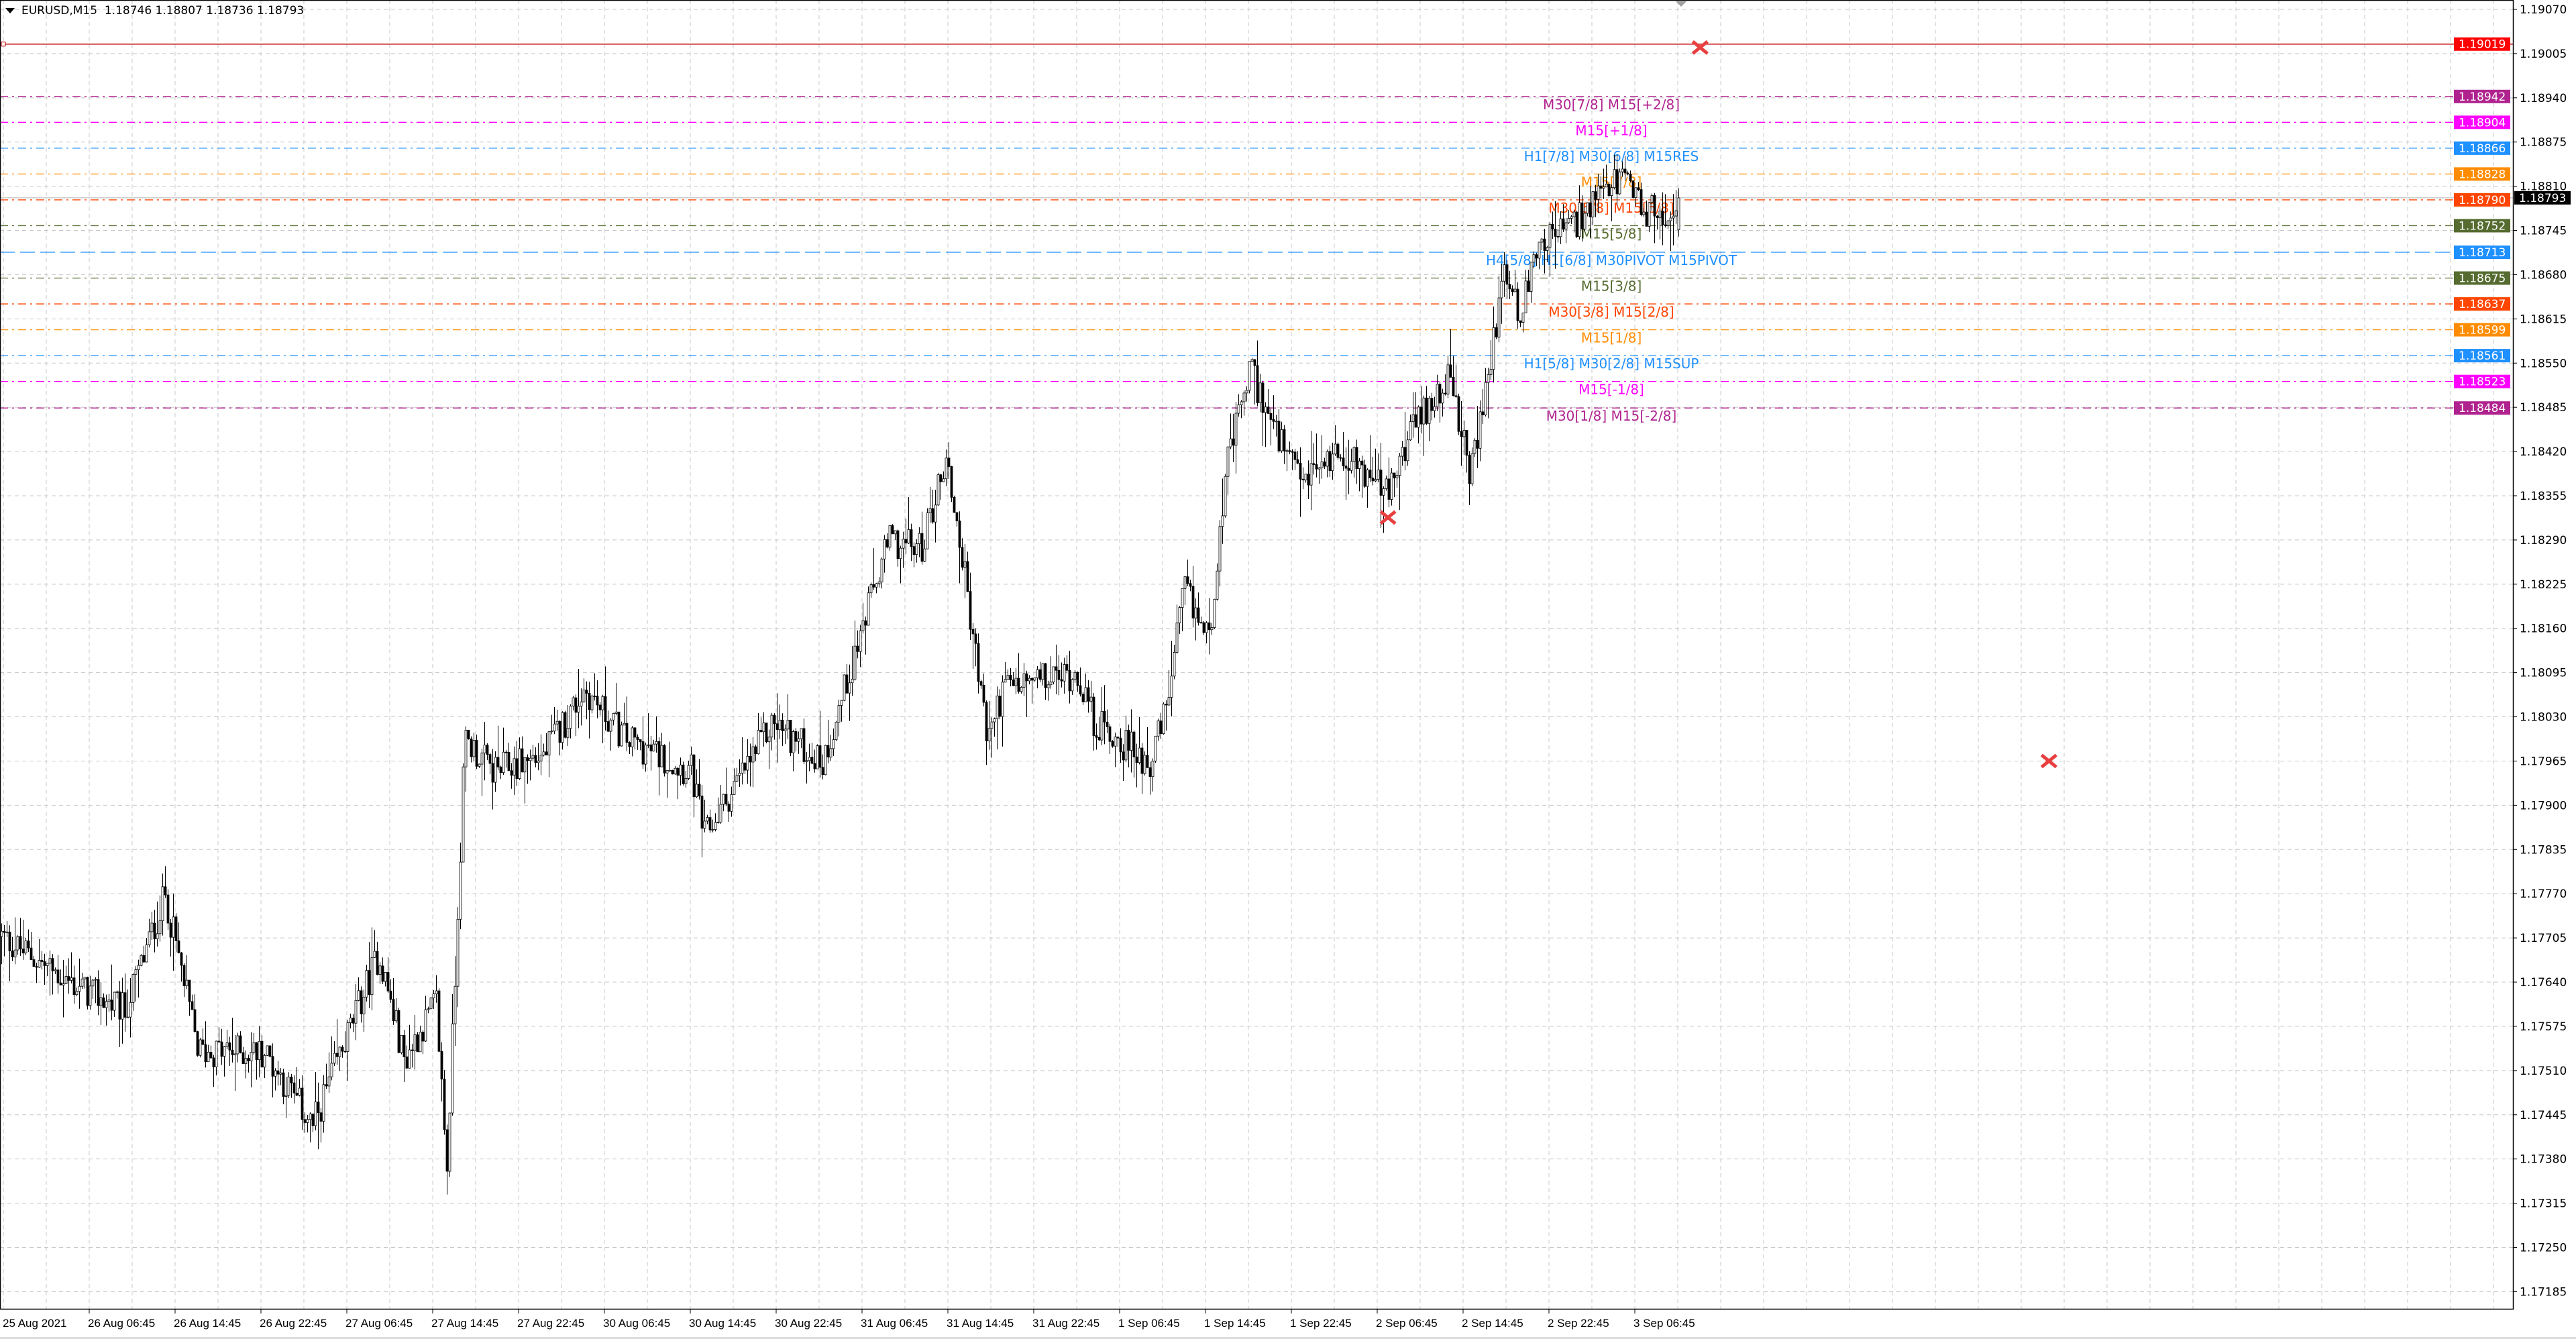 The height and width of the screenshot is (1339, 2576). What do you see at coordinates (10, 10) in the screenshot?
I see `dropdown-triangle-icon` at bounding box center [10, 10].